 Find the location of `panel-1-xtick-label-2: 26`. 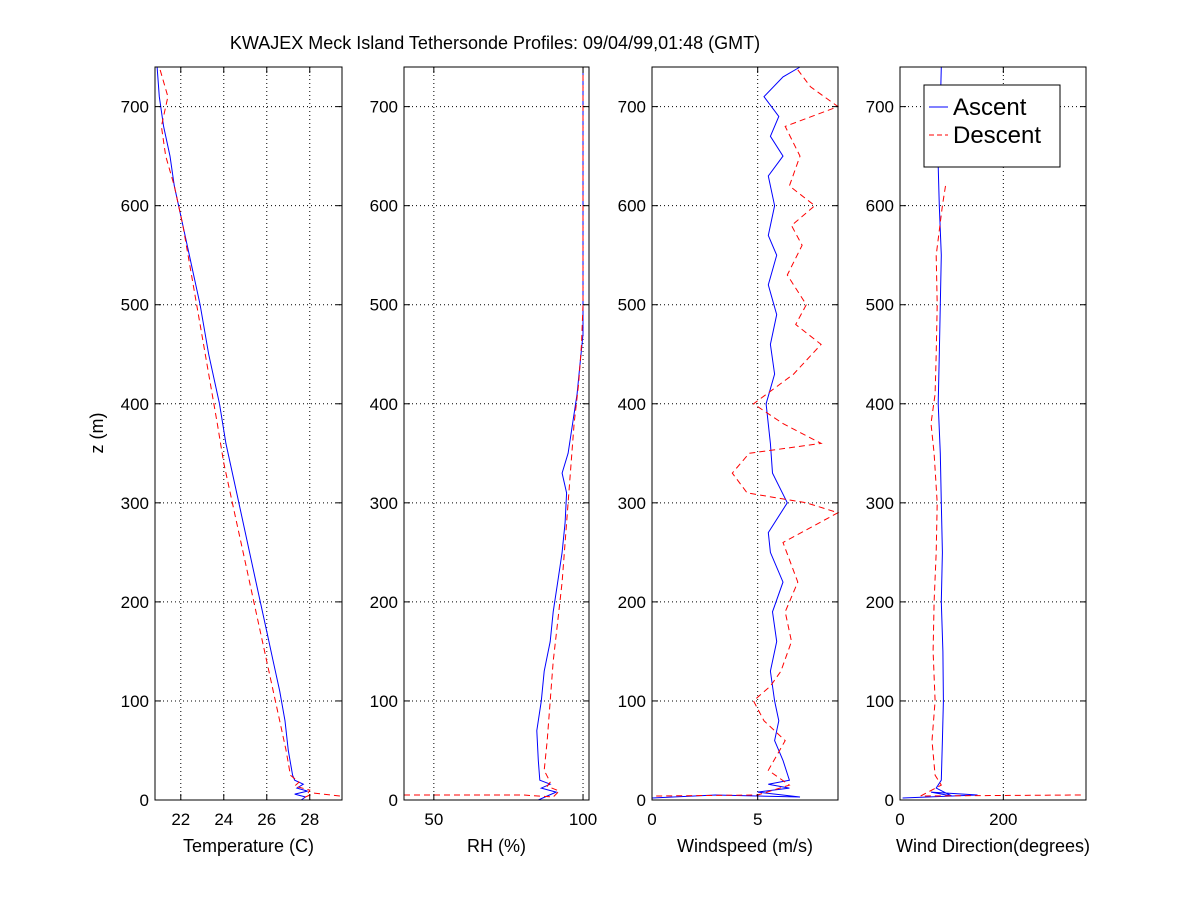

panel-1-xtick-label-2: 26 is located at coordinates (266, 819).